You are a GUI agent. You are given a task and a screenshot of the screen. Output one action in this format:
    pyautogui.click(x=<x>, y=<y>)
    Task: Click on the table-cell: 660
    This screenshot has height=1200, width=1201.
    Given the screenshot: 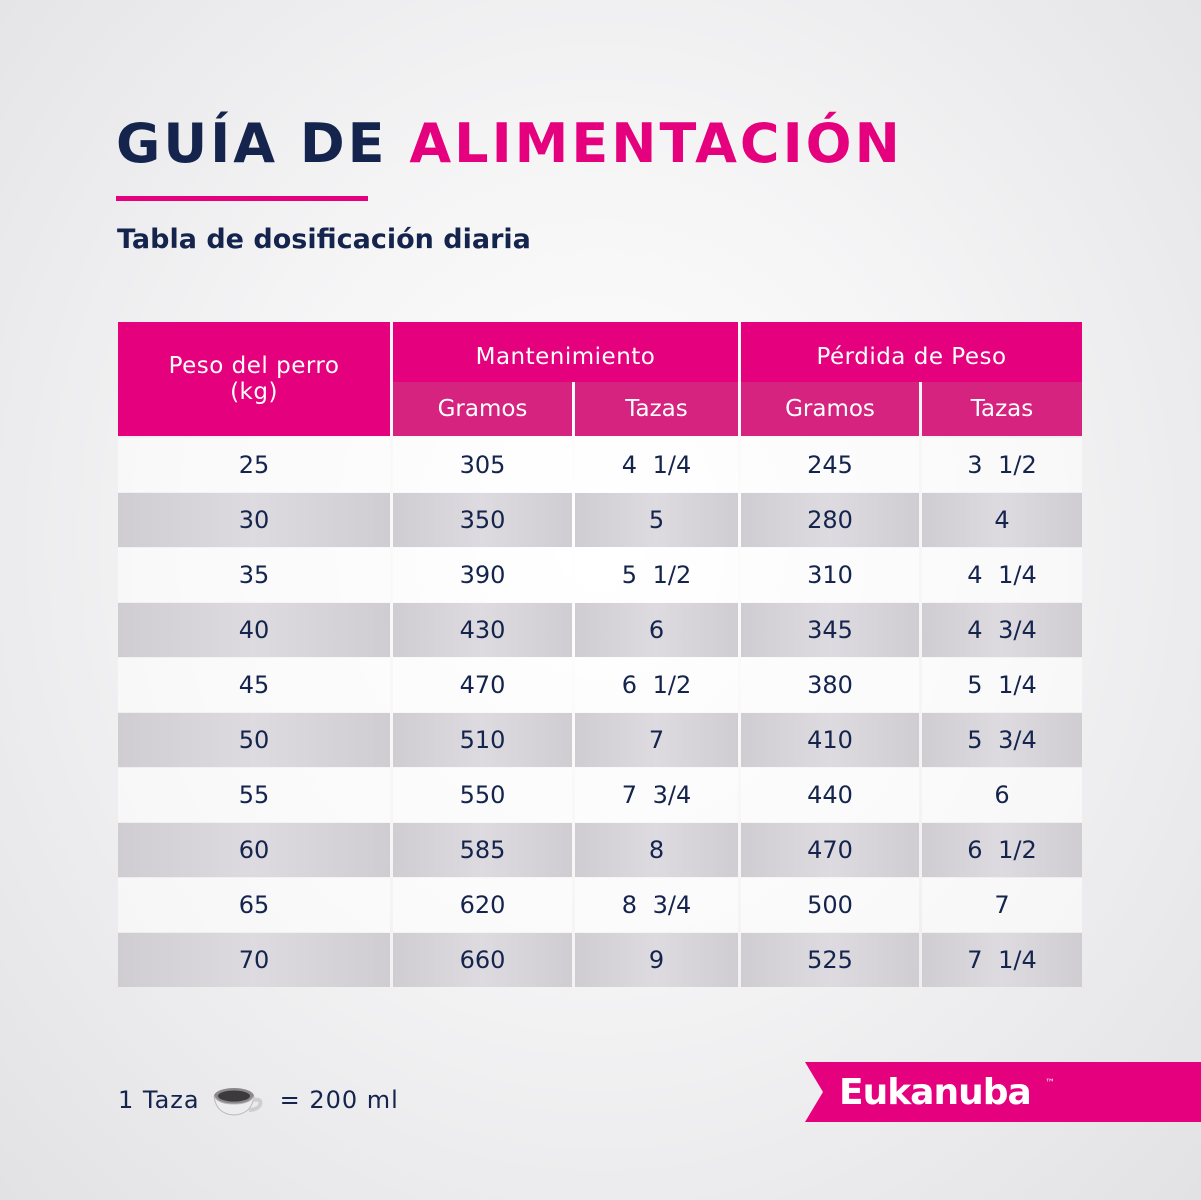 What is the action you would take?
    pyautogui.click(x=482, y=960)
    